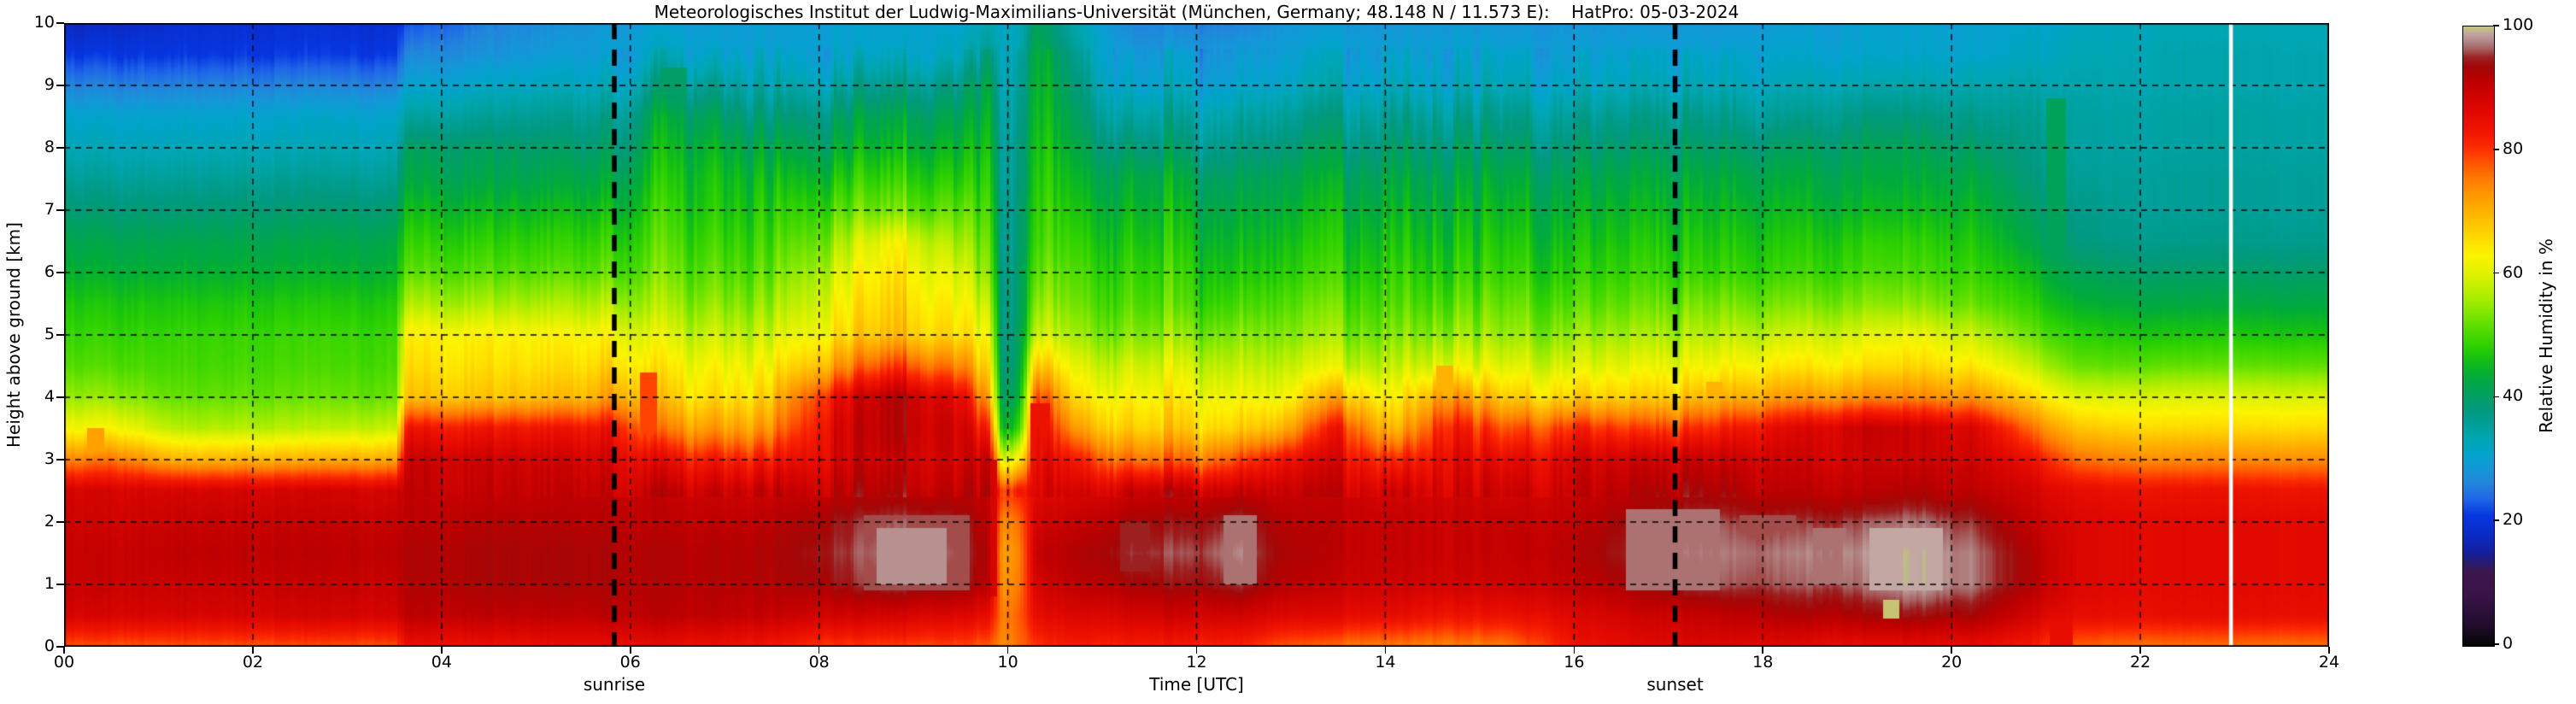 The image size is (2576, 704). What do you see at coordinates (49, 458) in the screenshot?
I see `y-tick-label: 3` at bounding box center [49, 458].